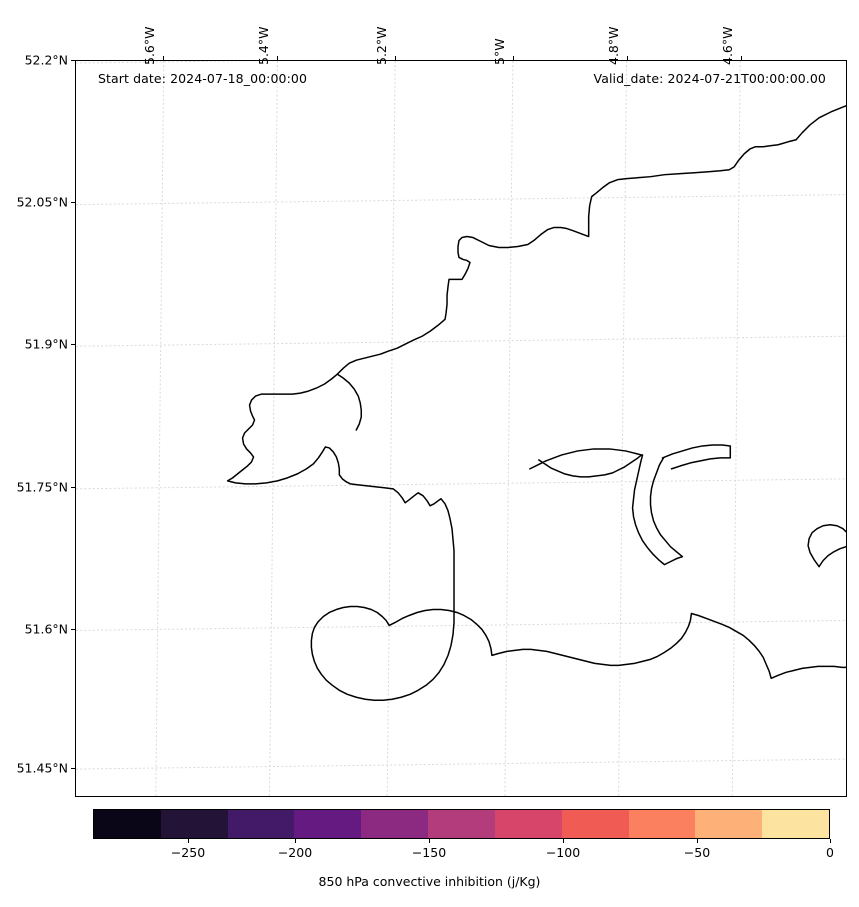 Image resolution: width=859 pixels, height=907 pixels. Describe the element at coordinates (509, 428) in the screenshot. I see `gridline-lon-5.0` at that location.